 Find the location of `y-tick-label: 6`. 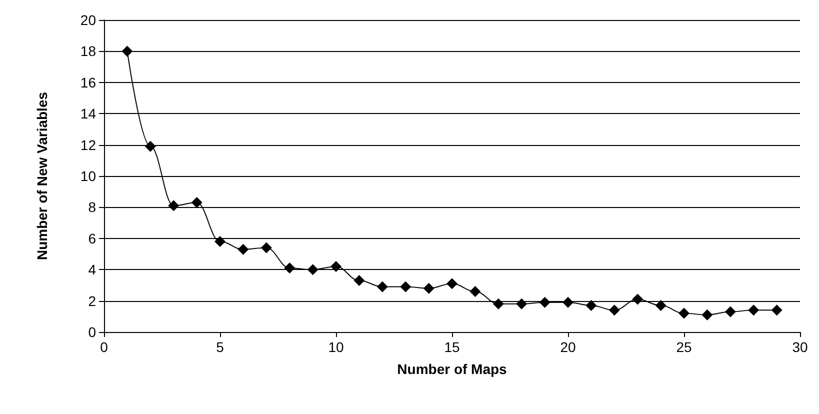

y-tick-label: 6 is located at coordinates (92, 238).